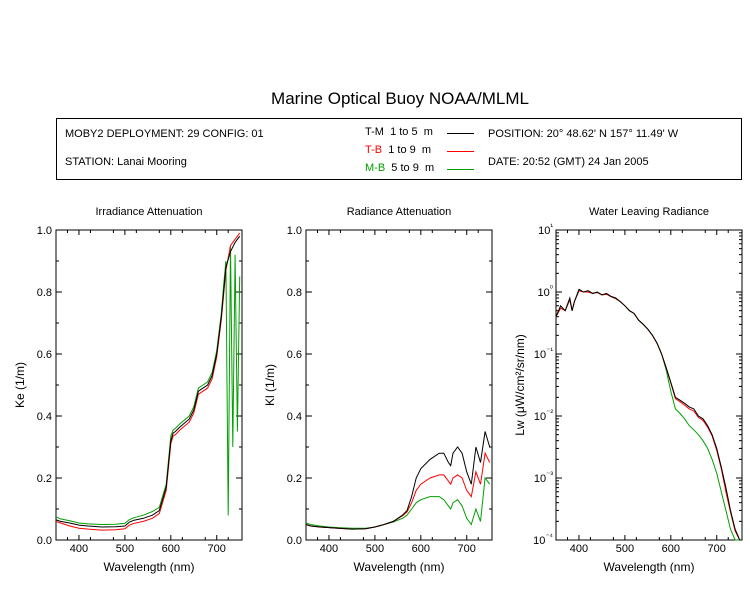 The width and height of the screenshot is (750, 600). Describe the element at coordinates (375, 168) in the screenshot. I see `legend-code: M-B` at that location.